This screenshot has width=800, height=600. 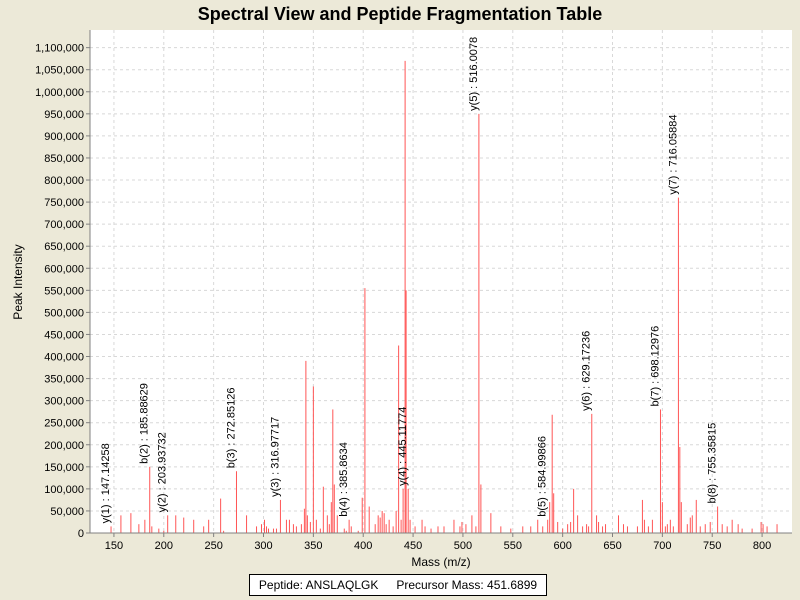 What do you see at coordinates (59, 49) in the screenshot?
I see `y-tick-label: 1,100,000` at bounding box center [59, 49].